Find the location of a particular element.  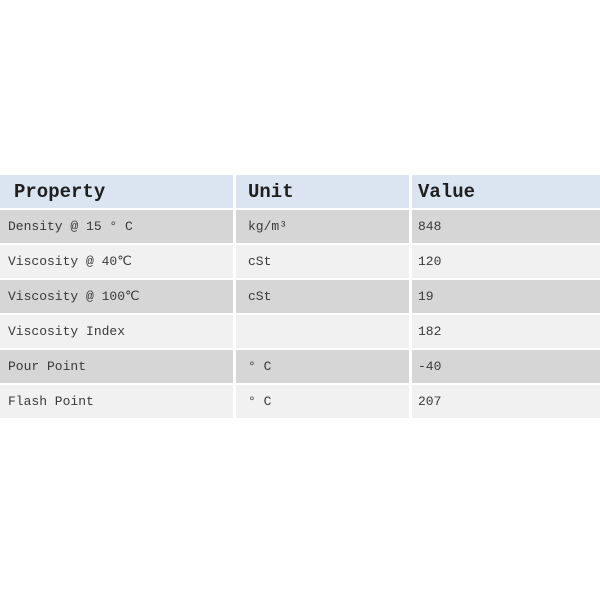

column-header-unit: Unit is located at coordinates (322, 191).